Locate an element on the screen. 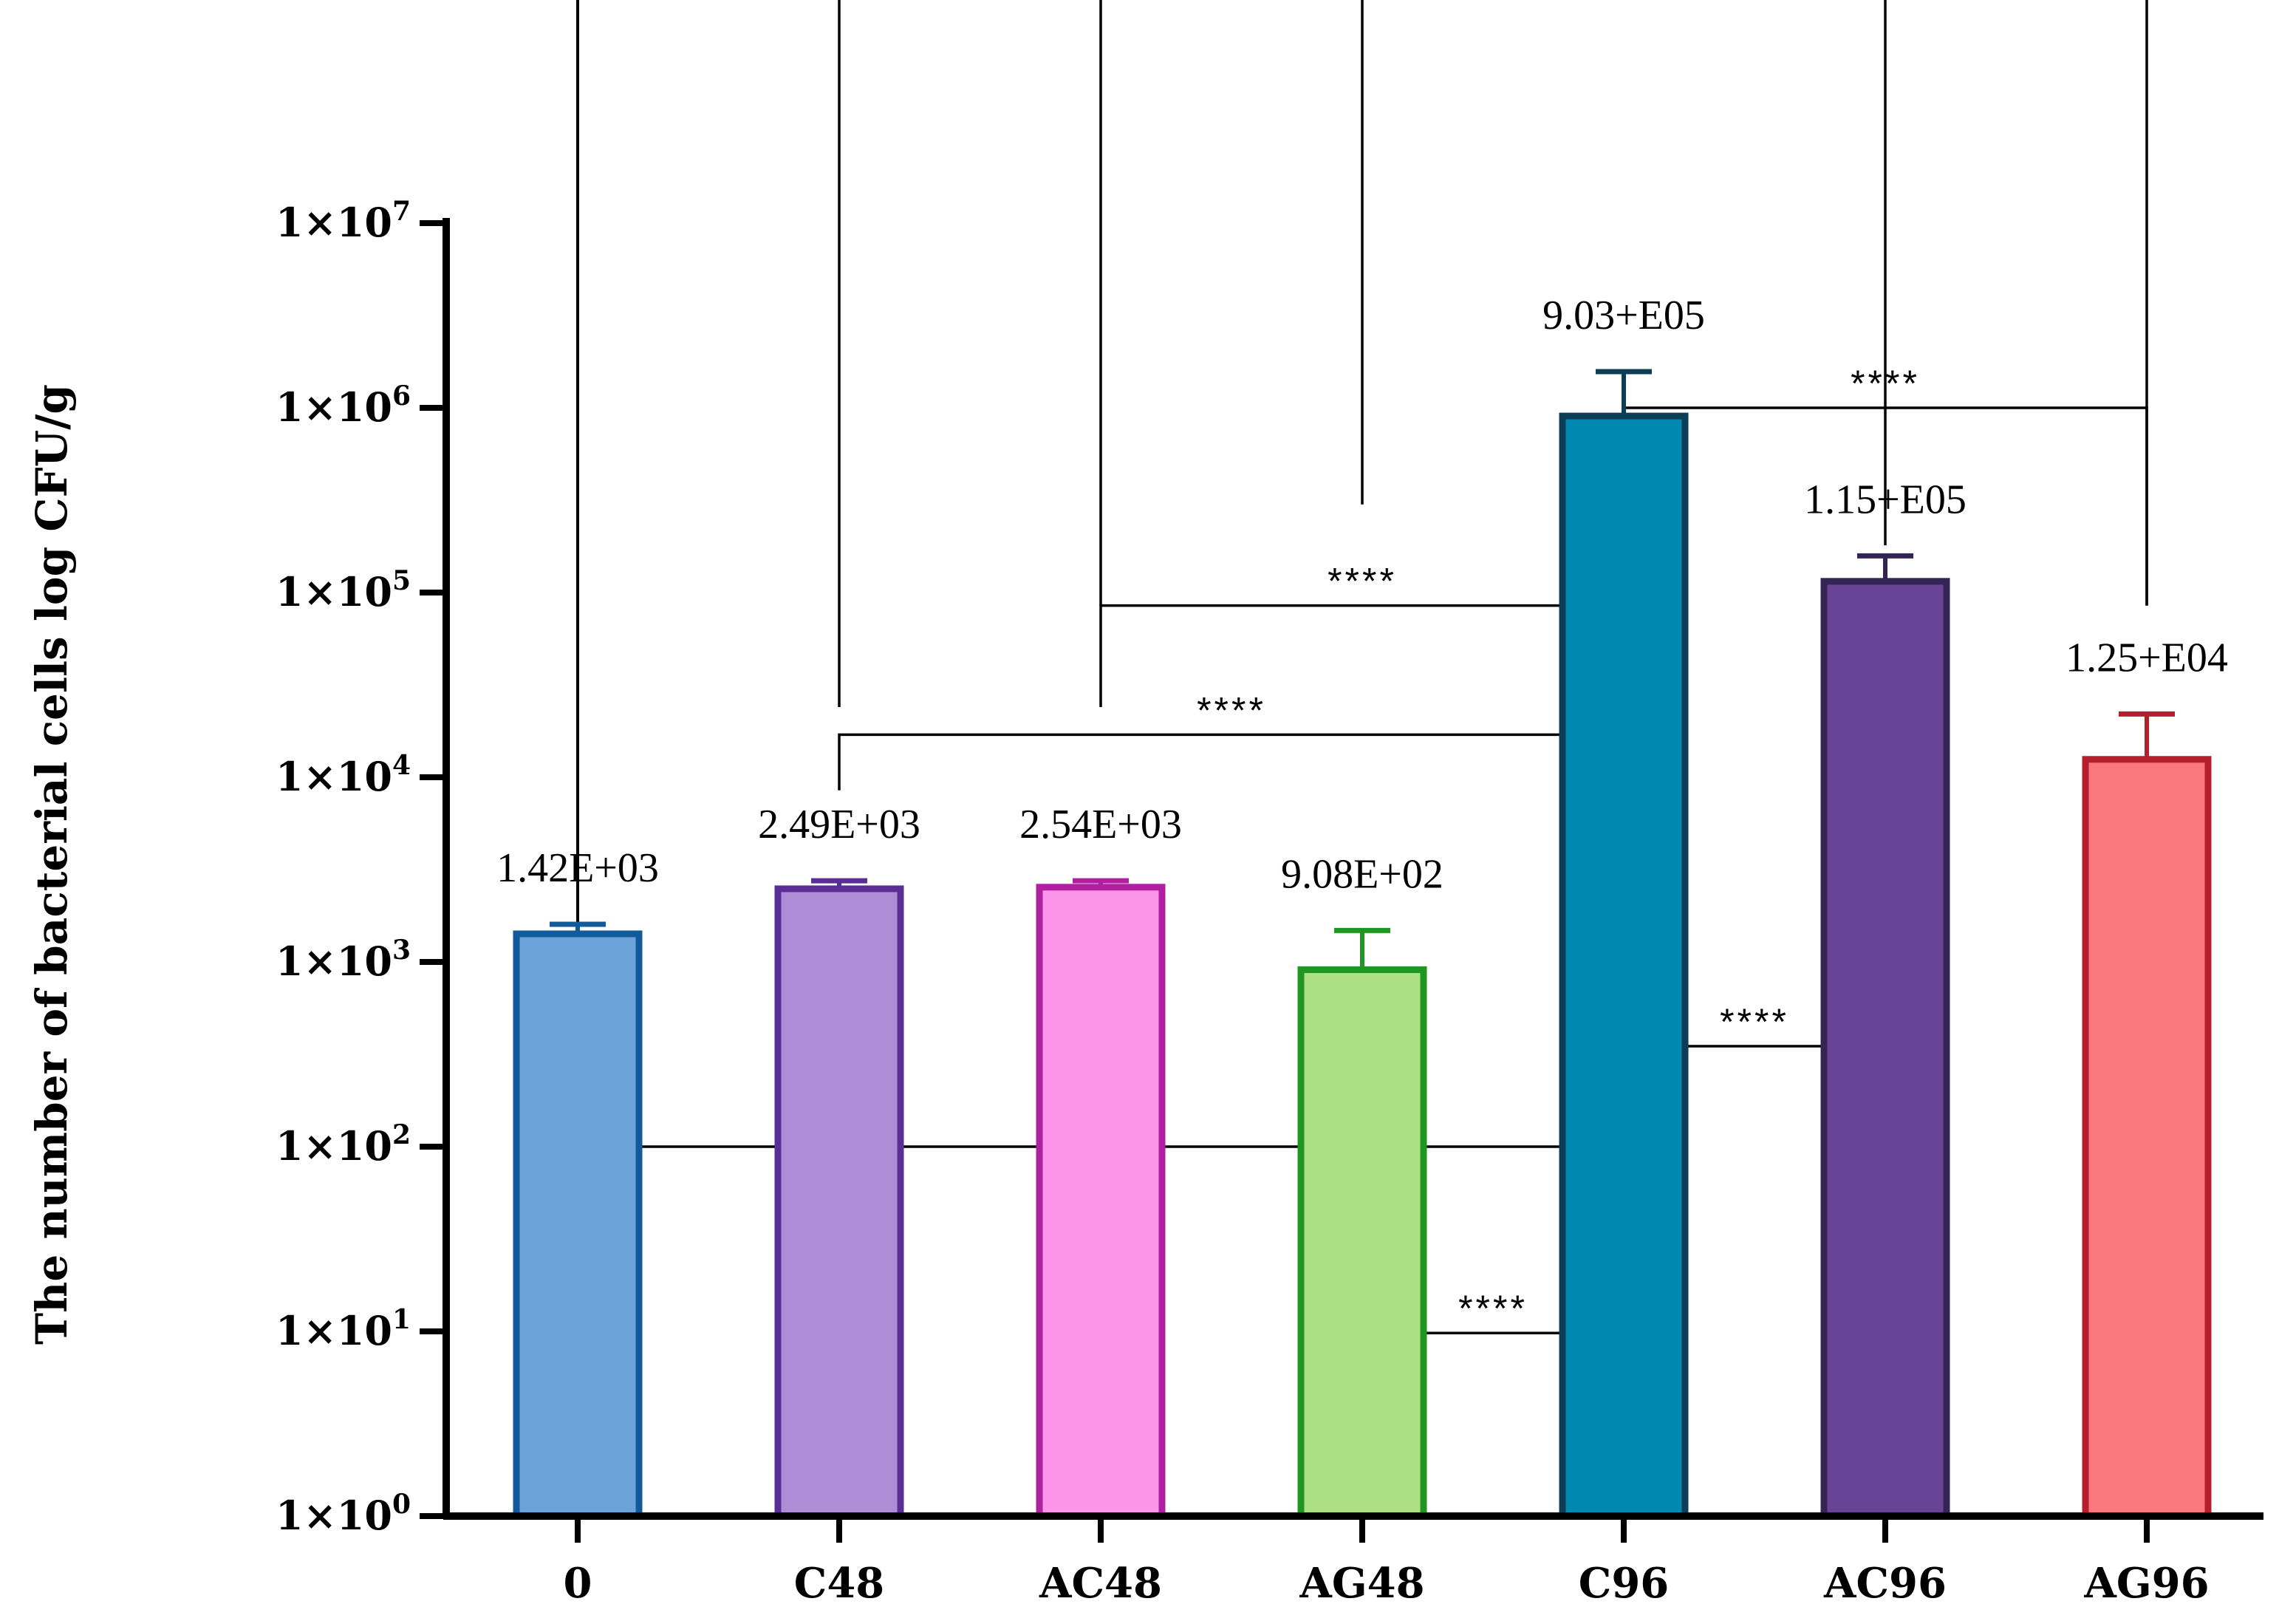 The width and height of the screenshot is (2296, 1621). bar-c48 is located at coordinates (839, 1202).